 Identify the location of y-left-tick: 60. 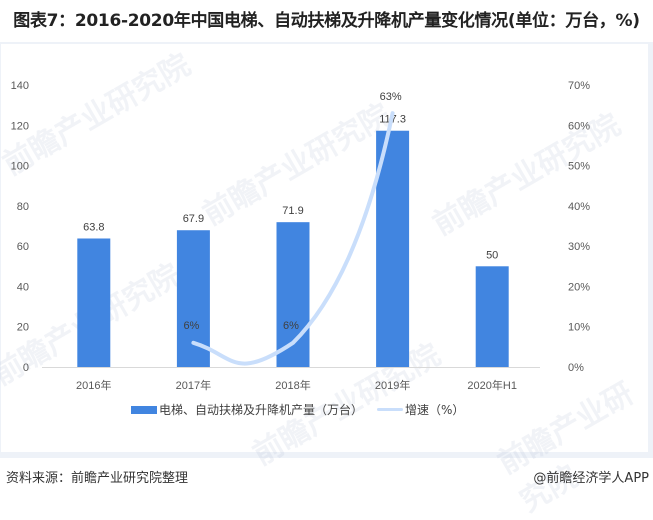
(23, 247).